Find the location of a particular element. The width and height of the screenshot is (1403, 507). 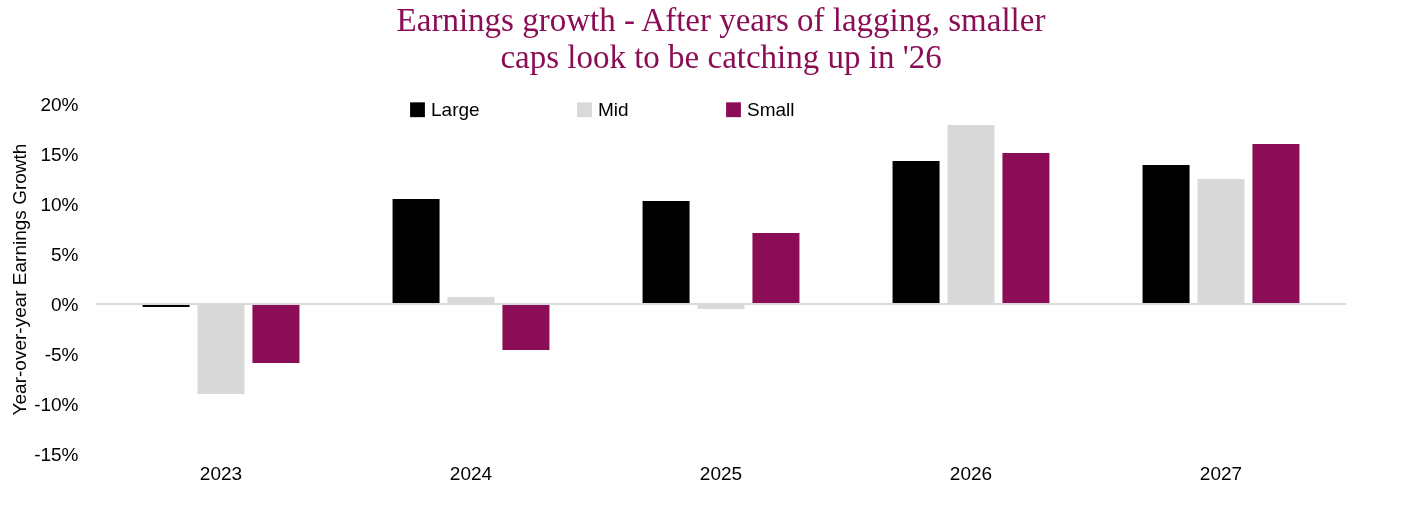

y-tick-label: 0% is located at coordinates (65, 304).